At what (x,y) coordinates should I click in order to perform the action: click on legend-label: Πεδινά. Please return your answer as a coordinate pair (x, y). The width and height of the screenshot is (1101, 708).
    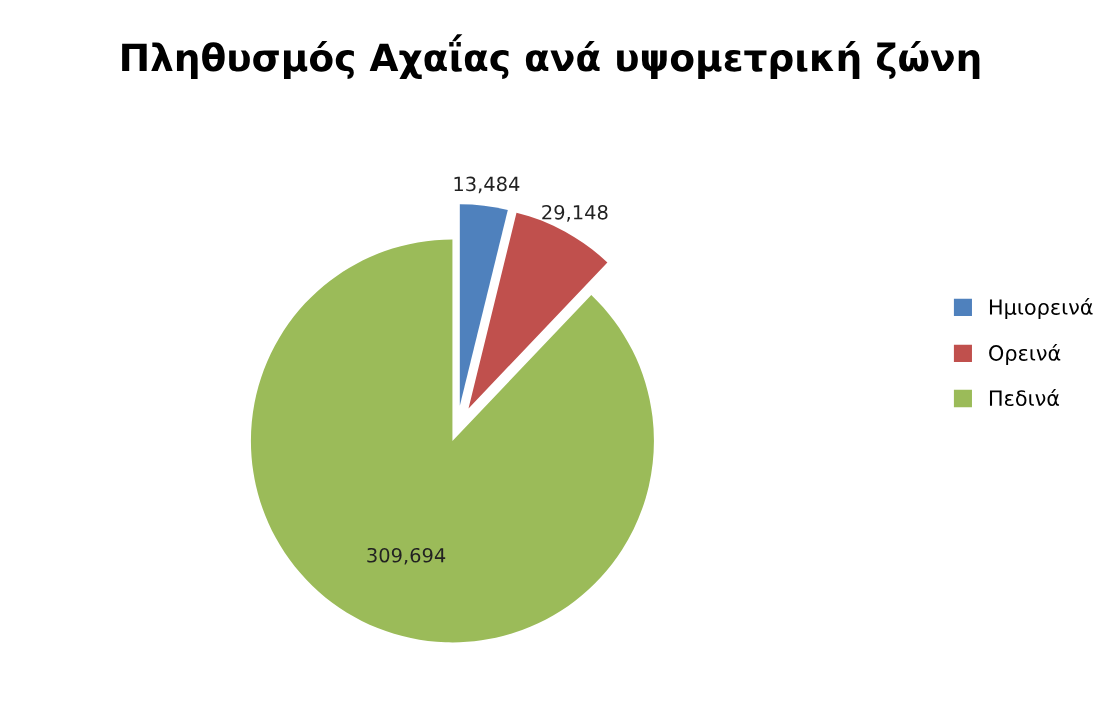
    Looking at the image, I should click on (1024, 398).